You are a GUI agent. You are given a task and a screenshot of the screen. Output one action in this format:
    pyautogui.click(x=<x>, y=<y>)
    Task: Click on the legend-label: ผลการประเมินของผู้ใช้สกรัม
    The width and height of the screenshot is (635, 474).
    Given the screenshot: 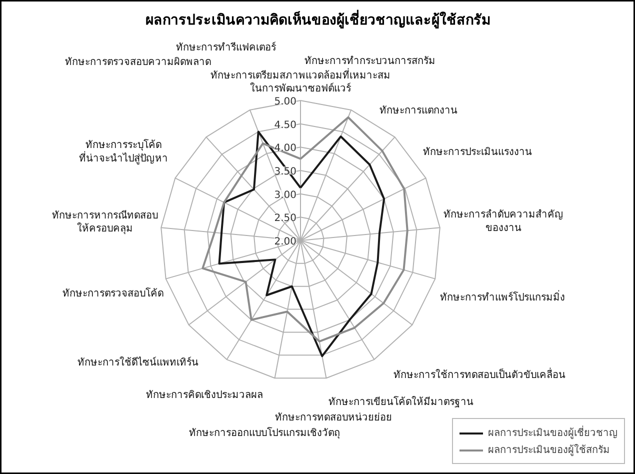 What is the action you would take?
    pyautogui.click(x=549, y=450)
    